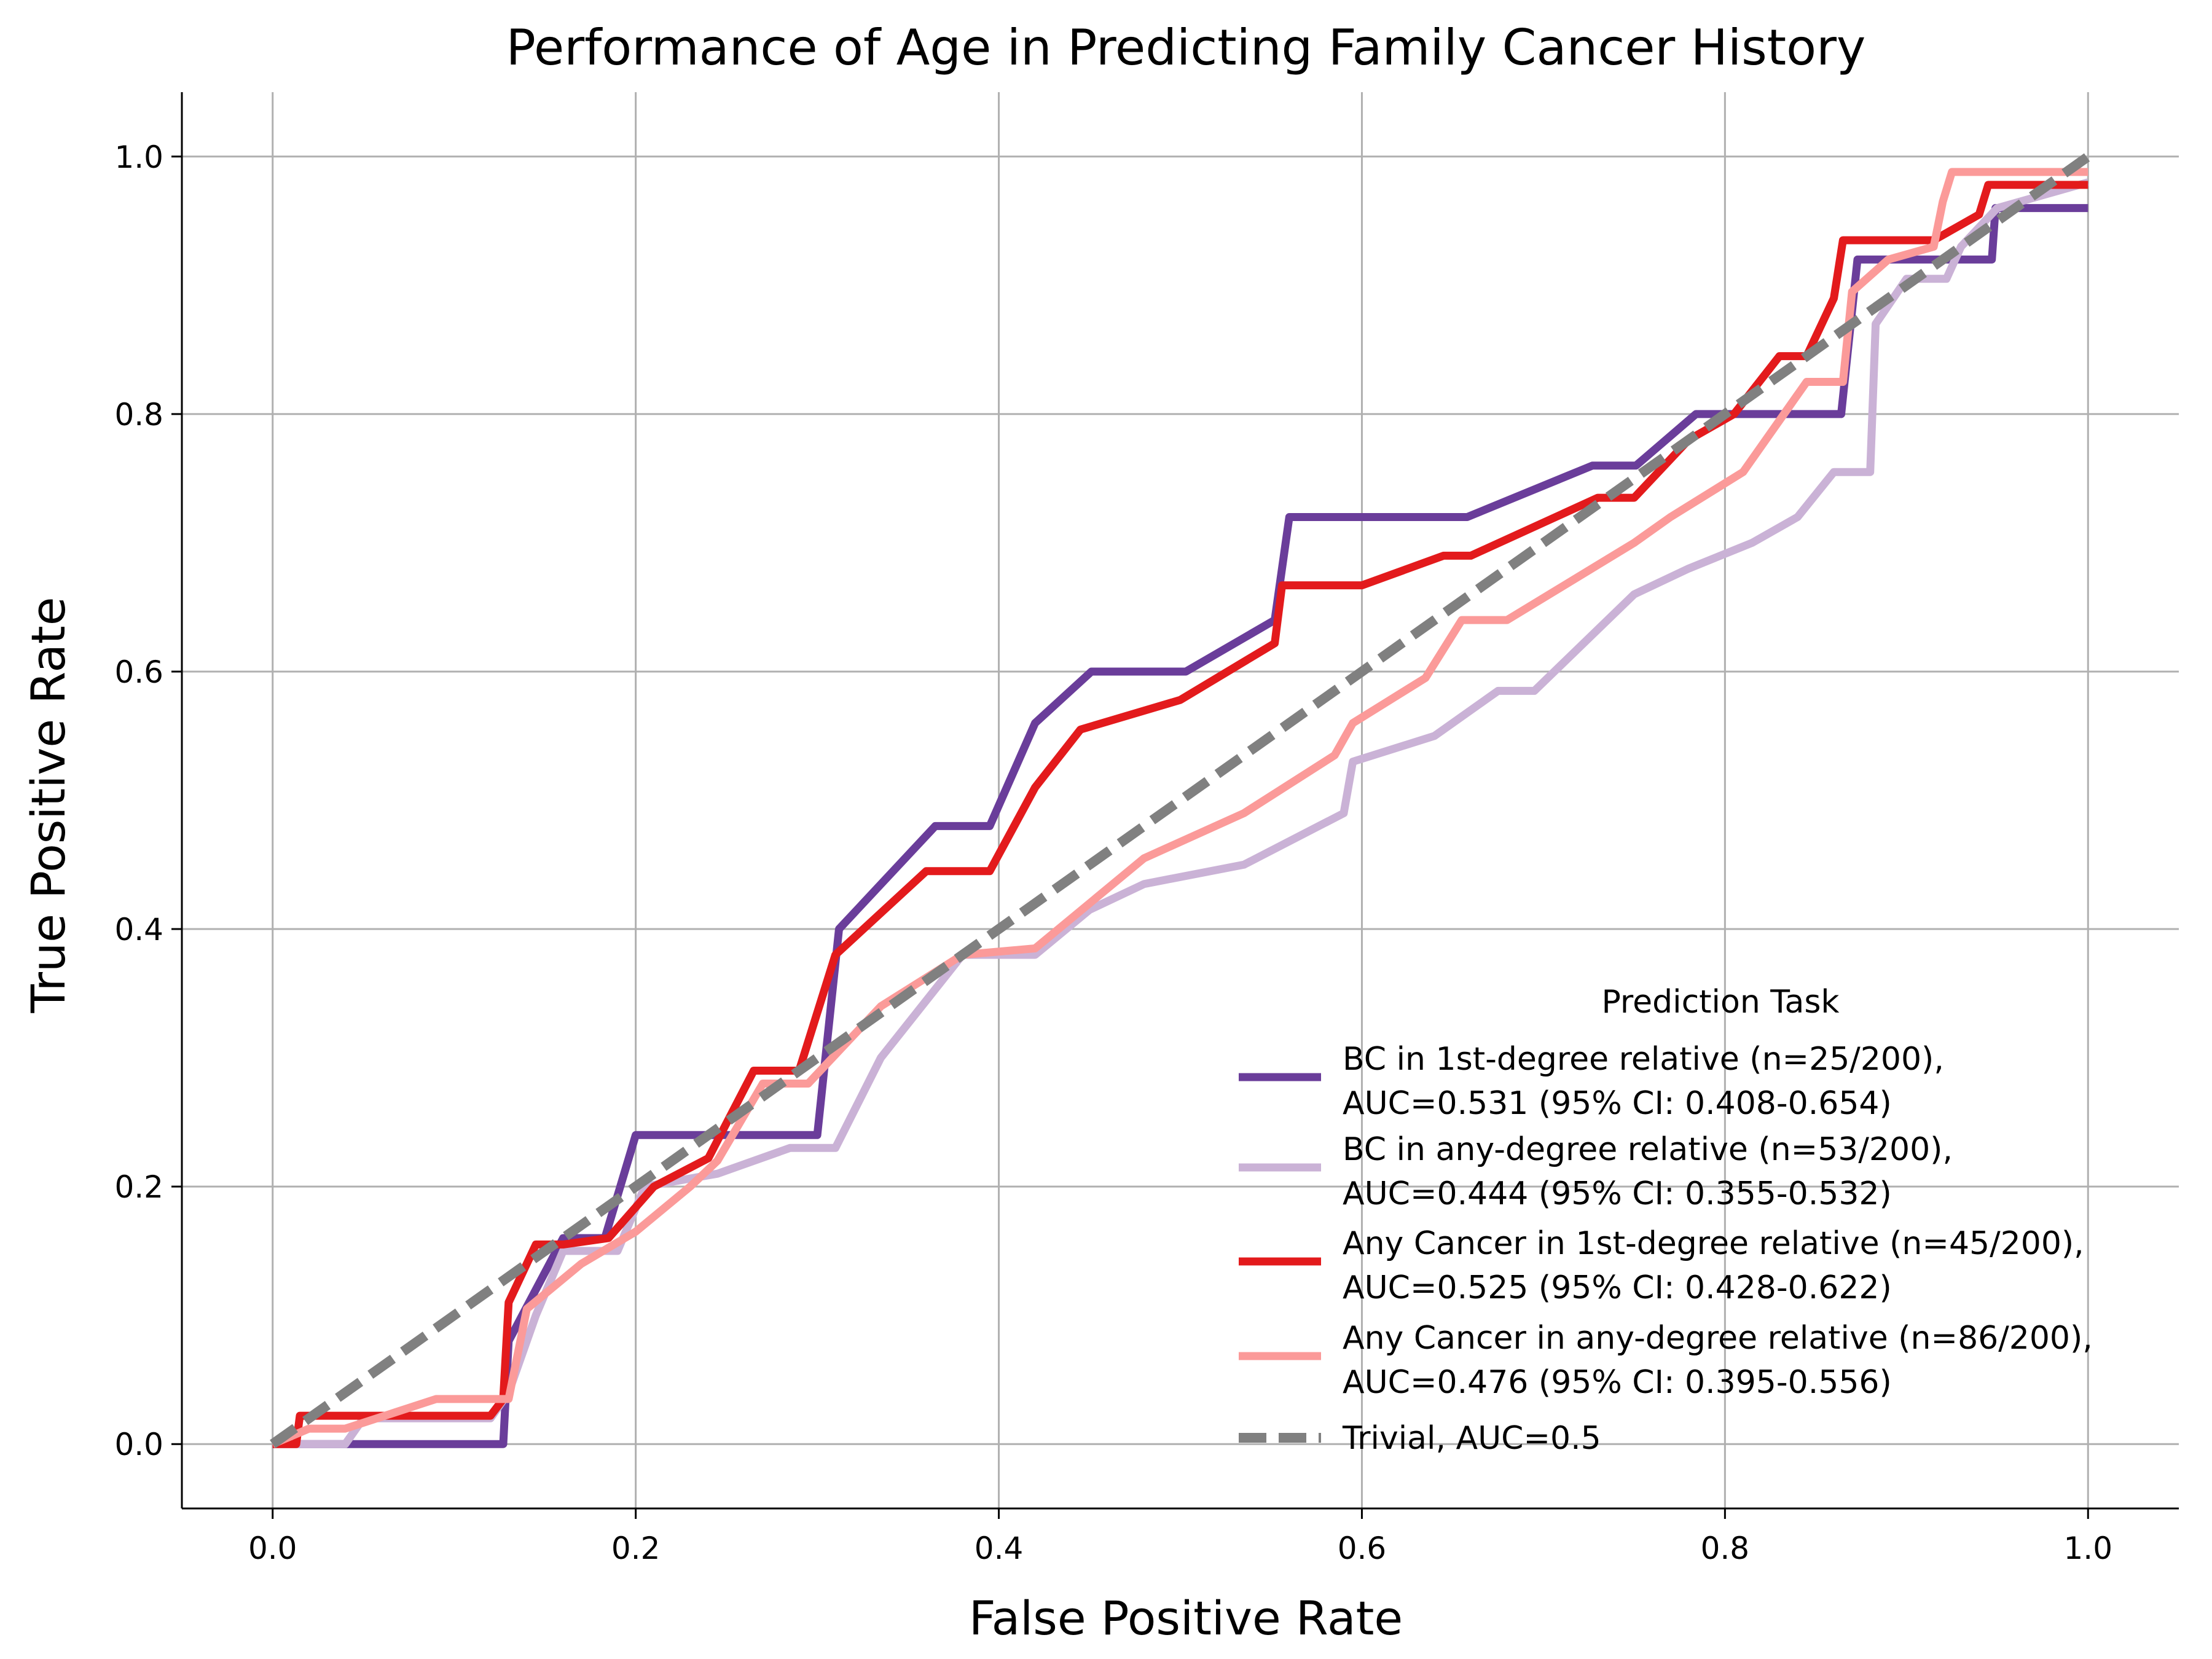  What do you see at coordinates (138, 415) in the screenshot?
I see `y-tick-label: 0.8` at bounding box center [138, 415].